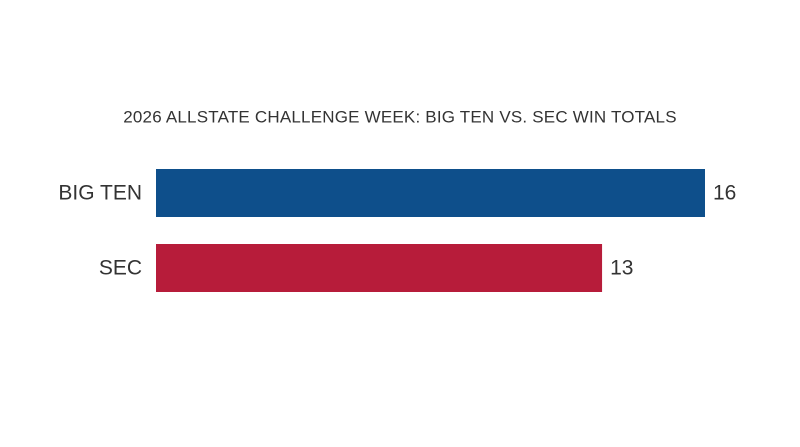 This screenshot has height=447, width=800. I want to click on category-label: BIG TEN, so click(100, 193).